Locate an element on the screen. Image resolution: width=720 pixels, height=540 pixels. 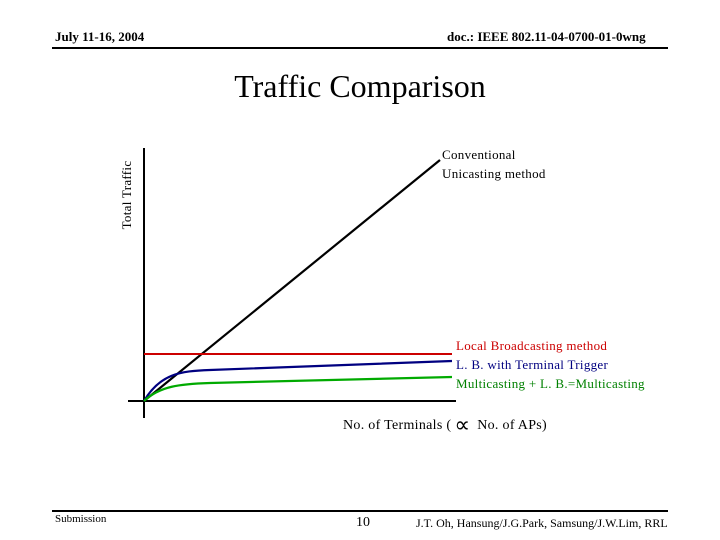
curve-terminal-trigger is located at coordinates (298, 380).